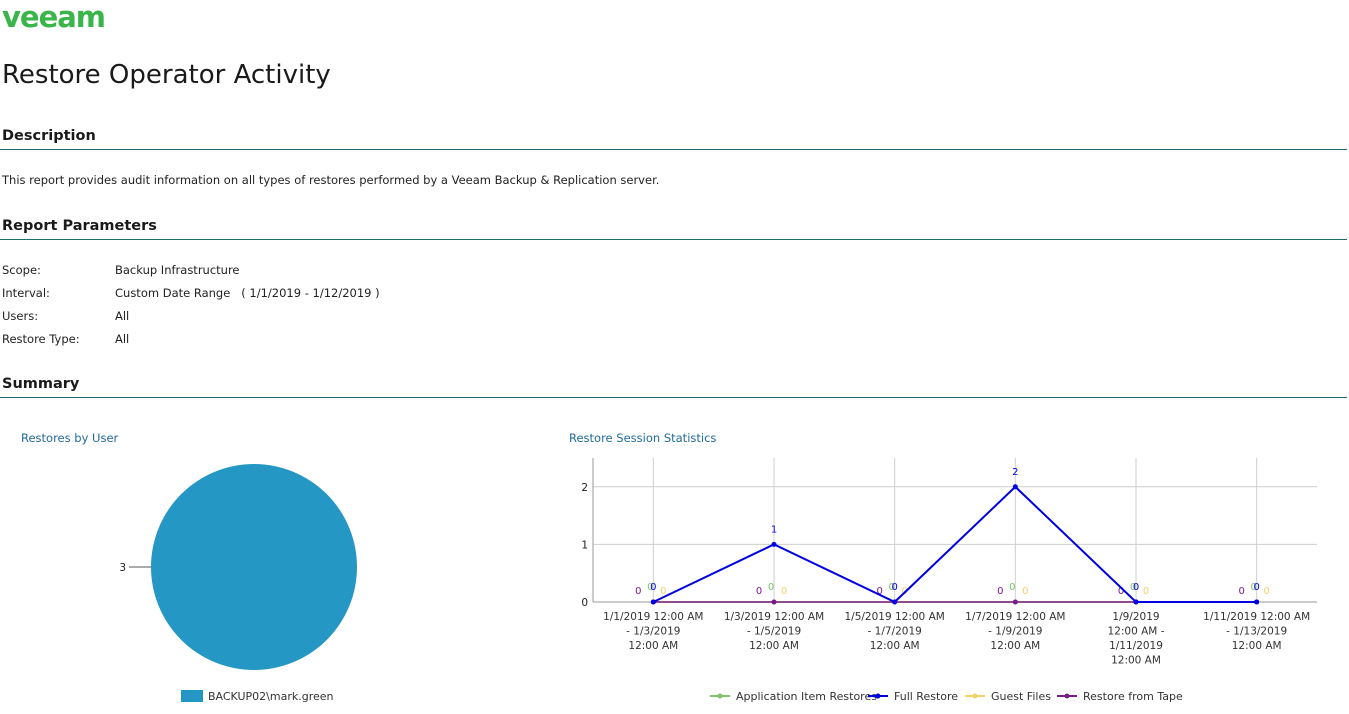 The width and height of the screenshot is (1349, 714). I want to click on x-tick-label: 1/9/2019 12:00 AM -1/11/2019 12:00 AM, so click(1136, 639).